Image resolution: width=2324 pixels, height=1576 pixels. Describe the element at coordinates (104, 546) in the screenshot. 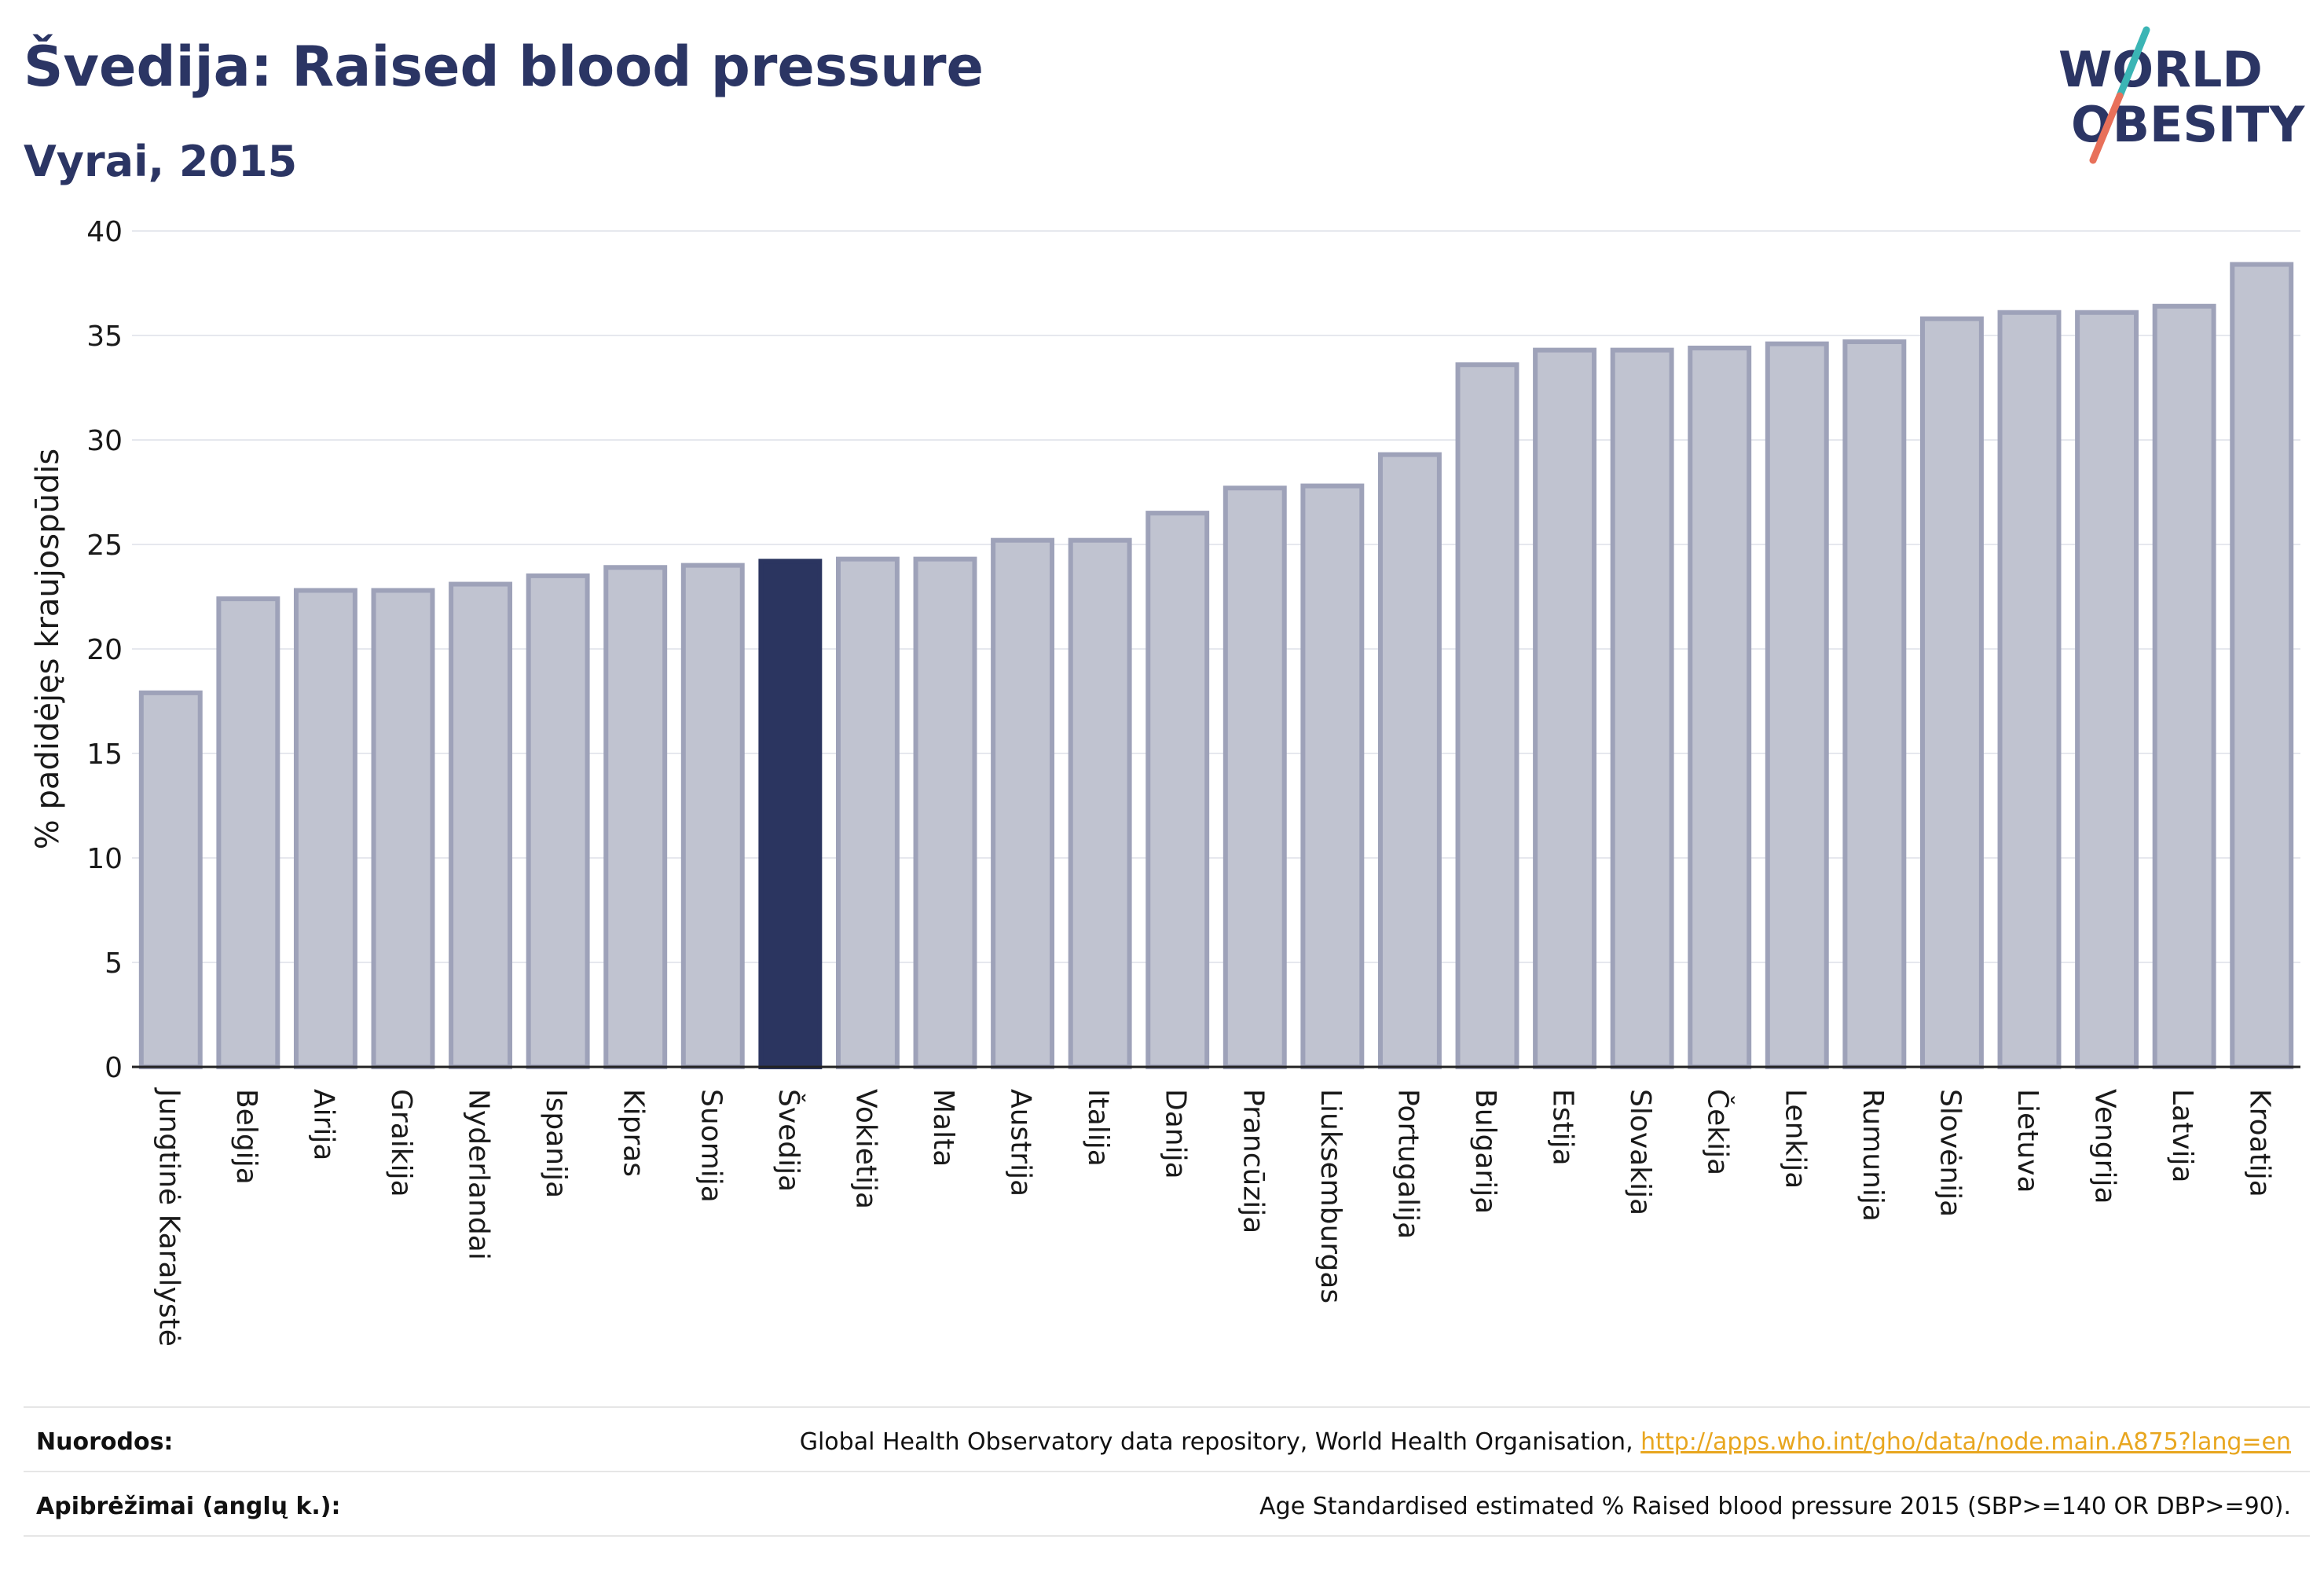

I see `y-tick-label: 25` at that location.